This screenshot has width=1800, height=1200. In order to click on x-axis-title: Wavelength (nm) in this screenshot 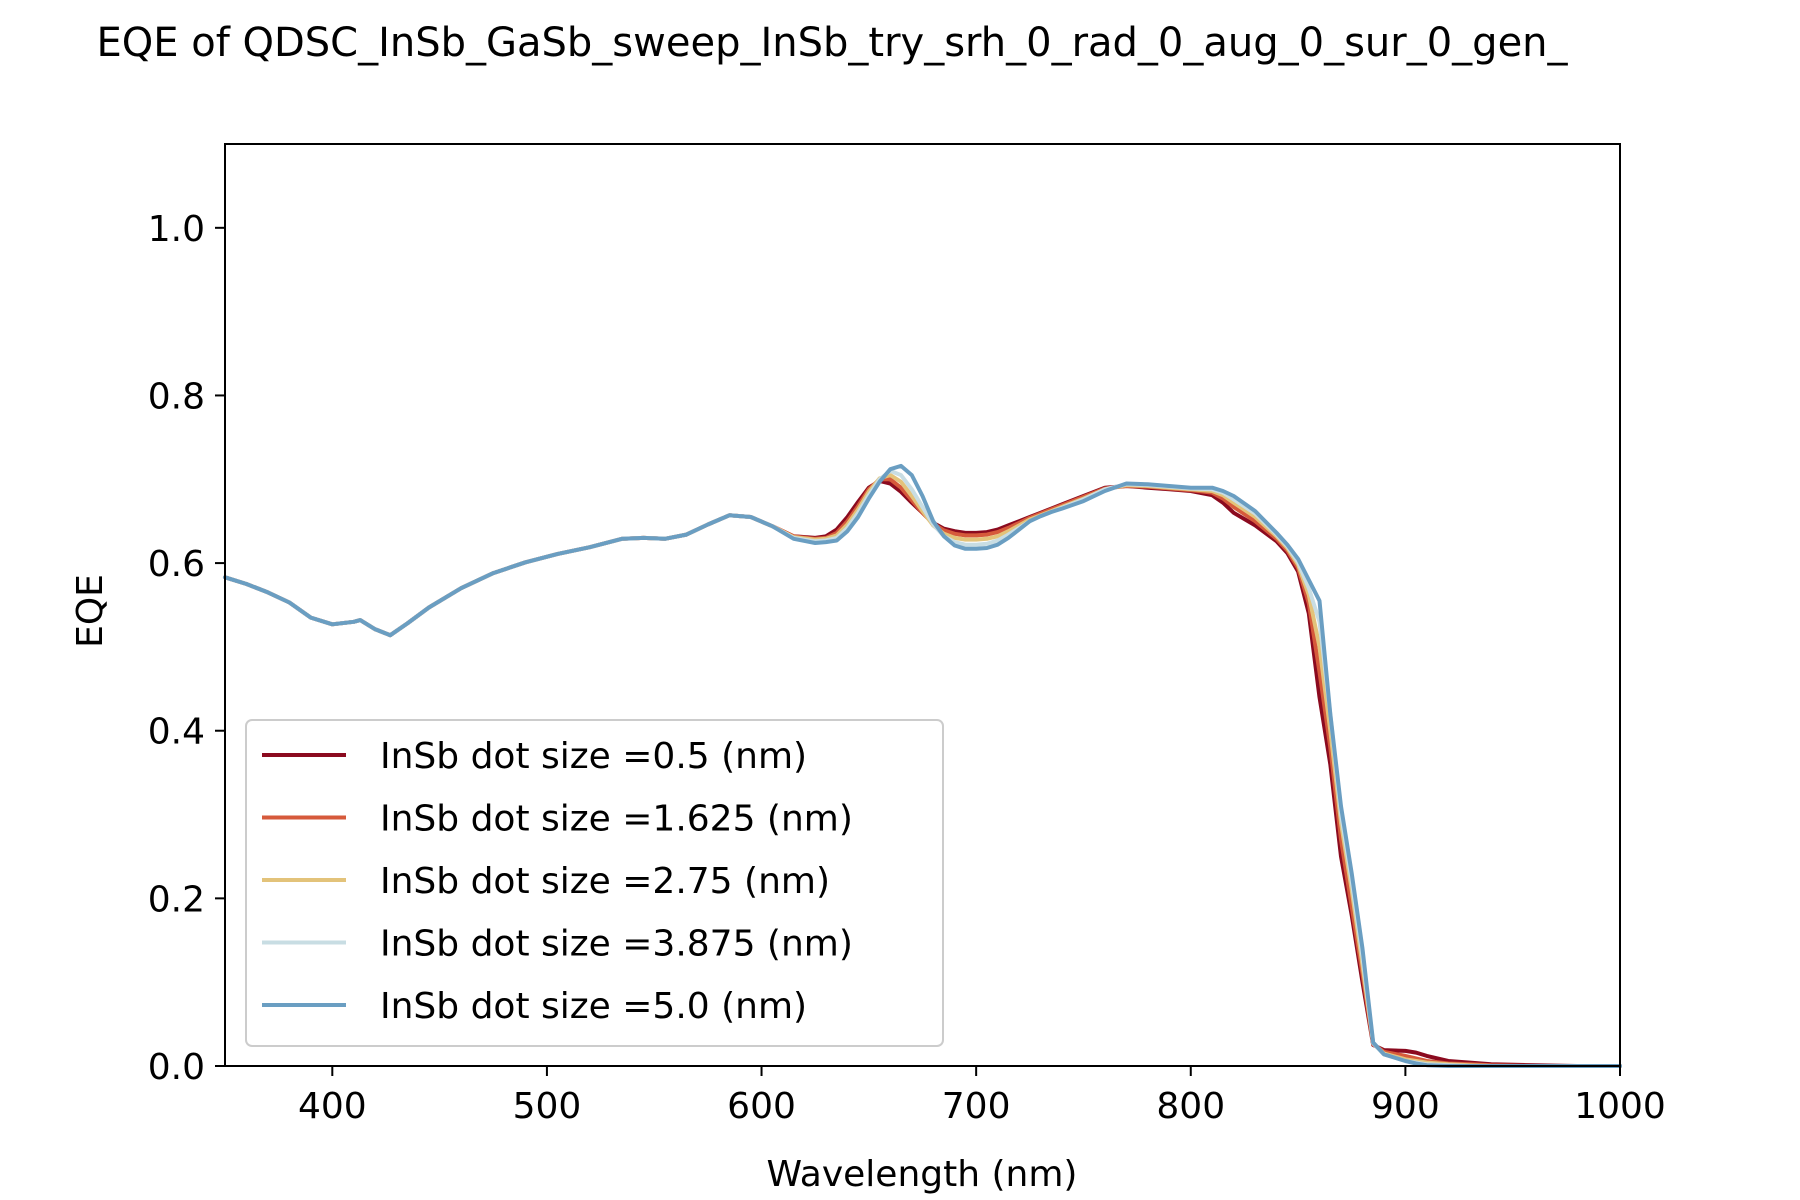, I will do `click(922, 1174)`.